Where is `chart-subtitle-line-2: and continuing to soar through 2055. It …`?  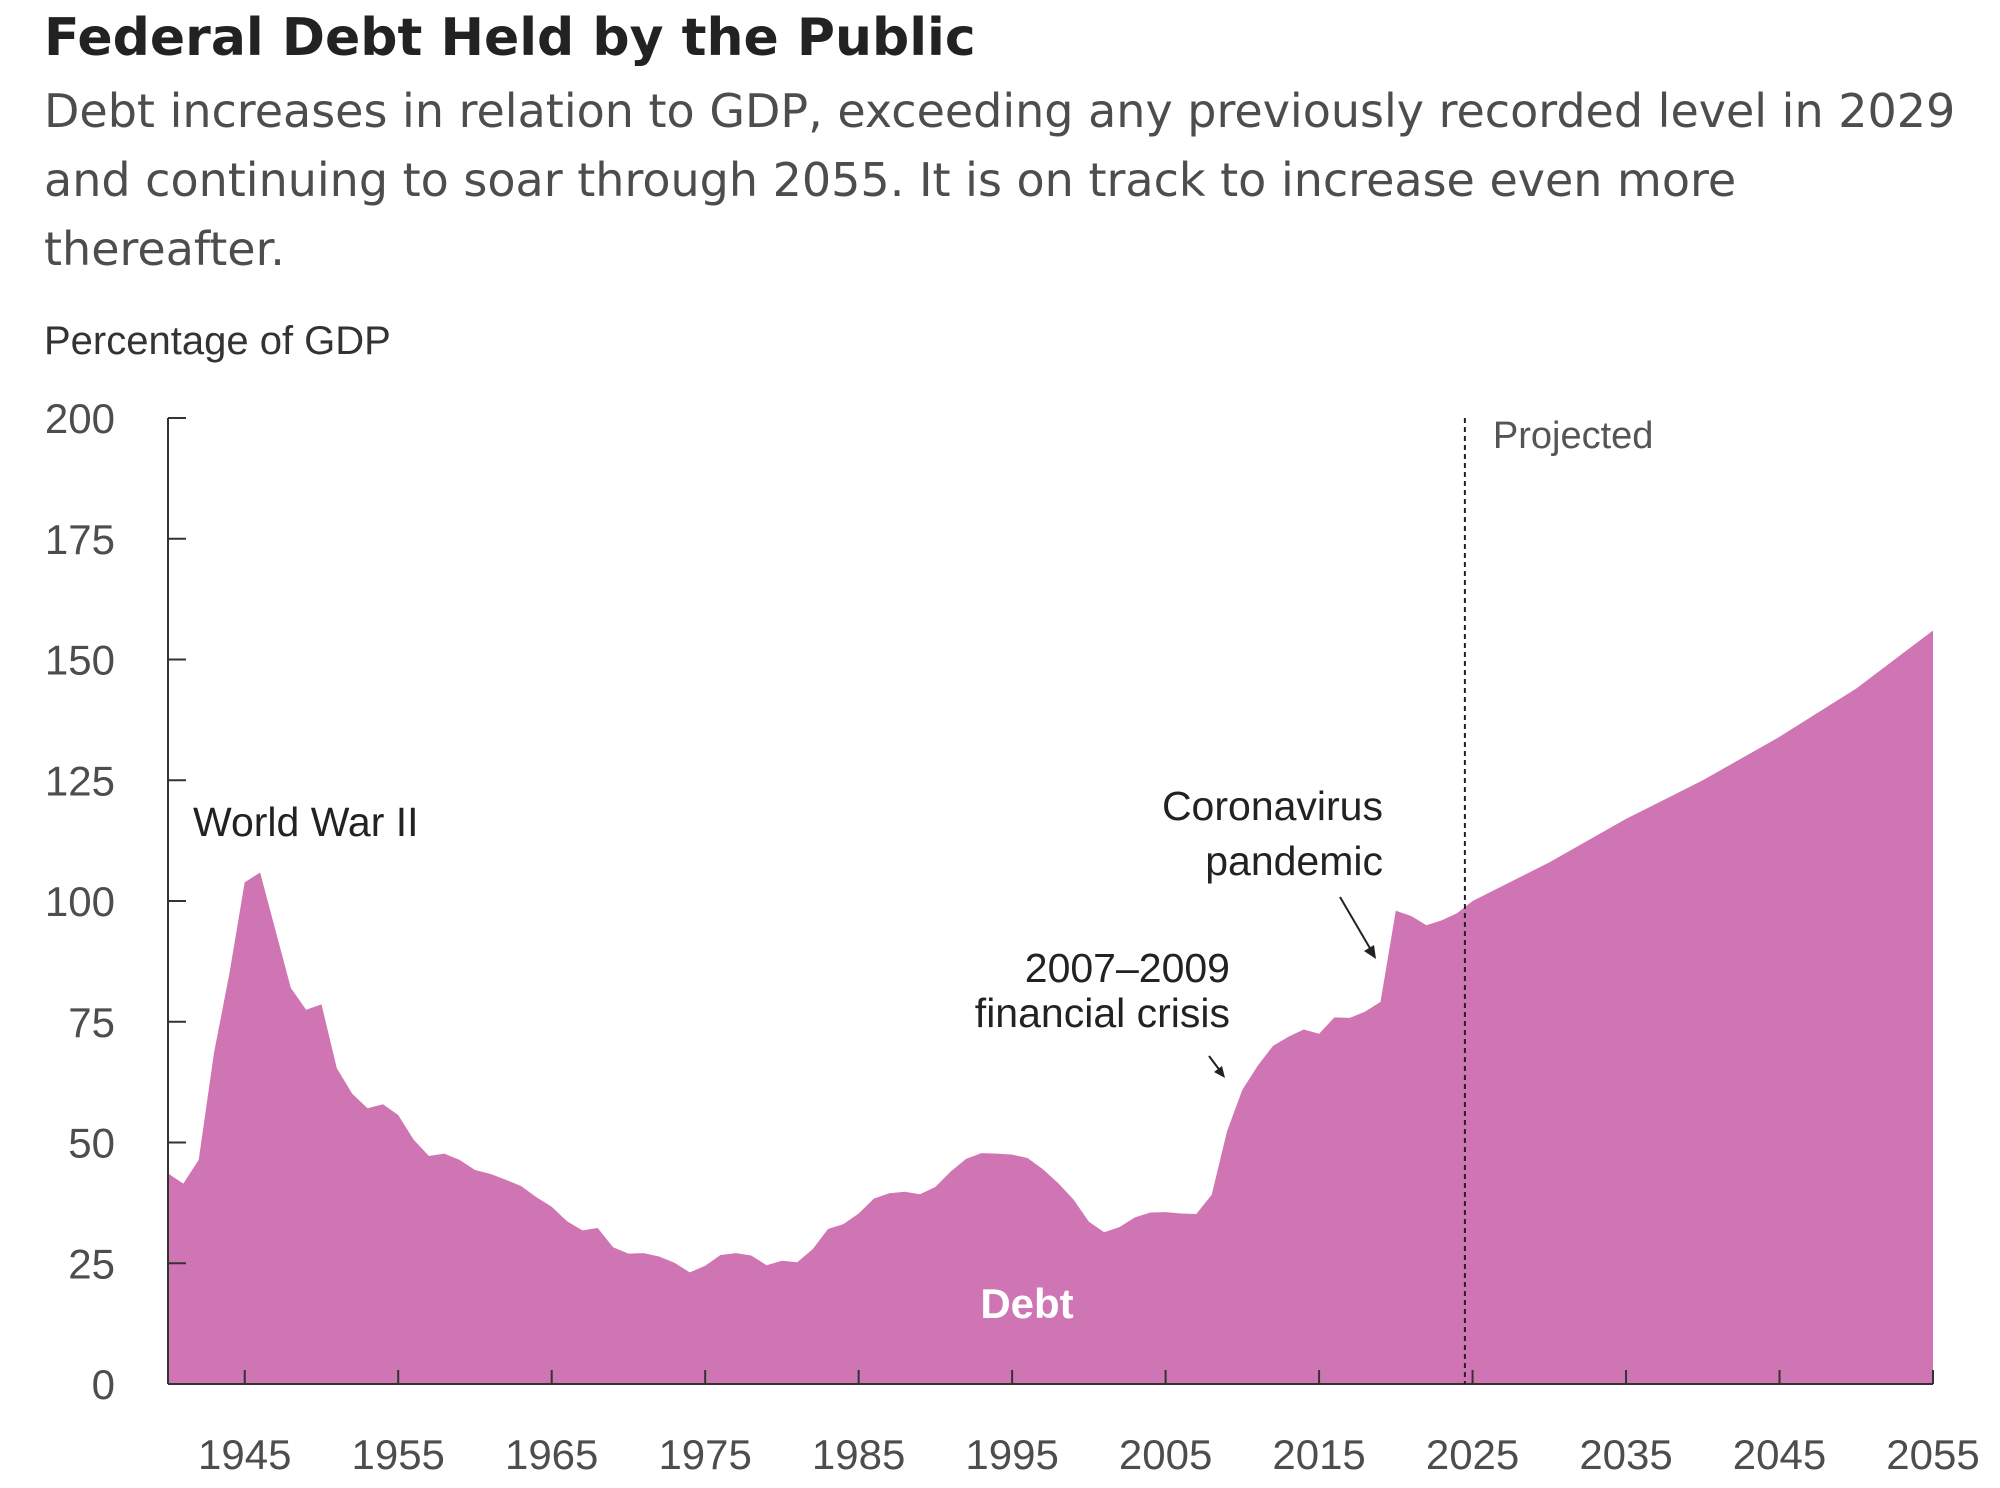
chart-subtitle-line-2: and continuing to soar through 2055. It … is located at coordinates (890, 180).